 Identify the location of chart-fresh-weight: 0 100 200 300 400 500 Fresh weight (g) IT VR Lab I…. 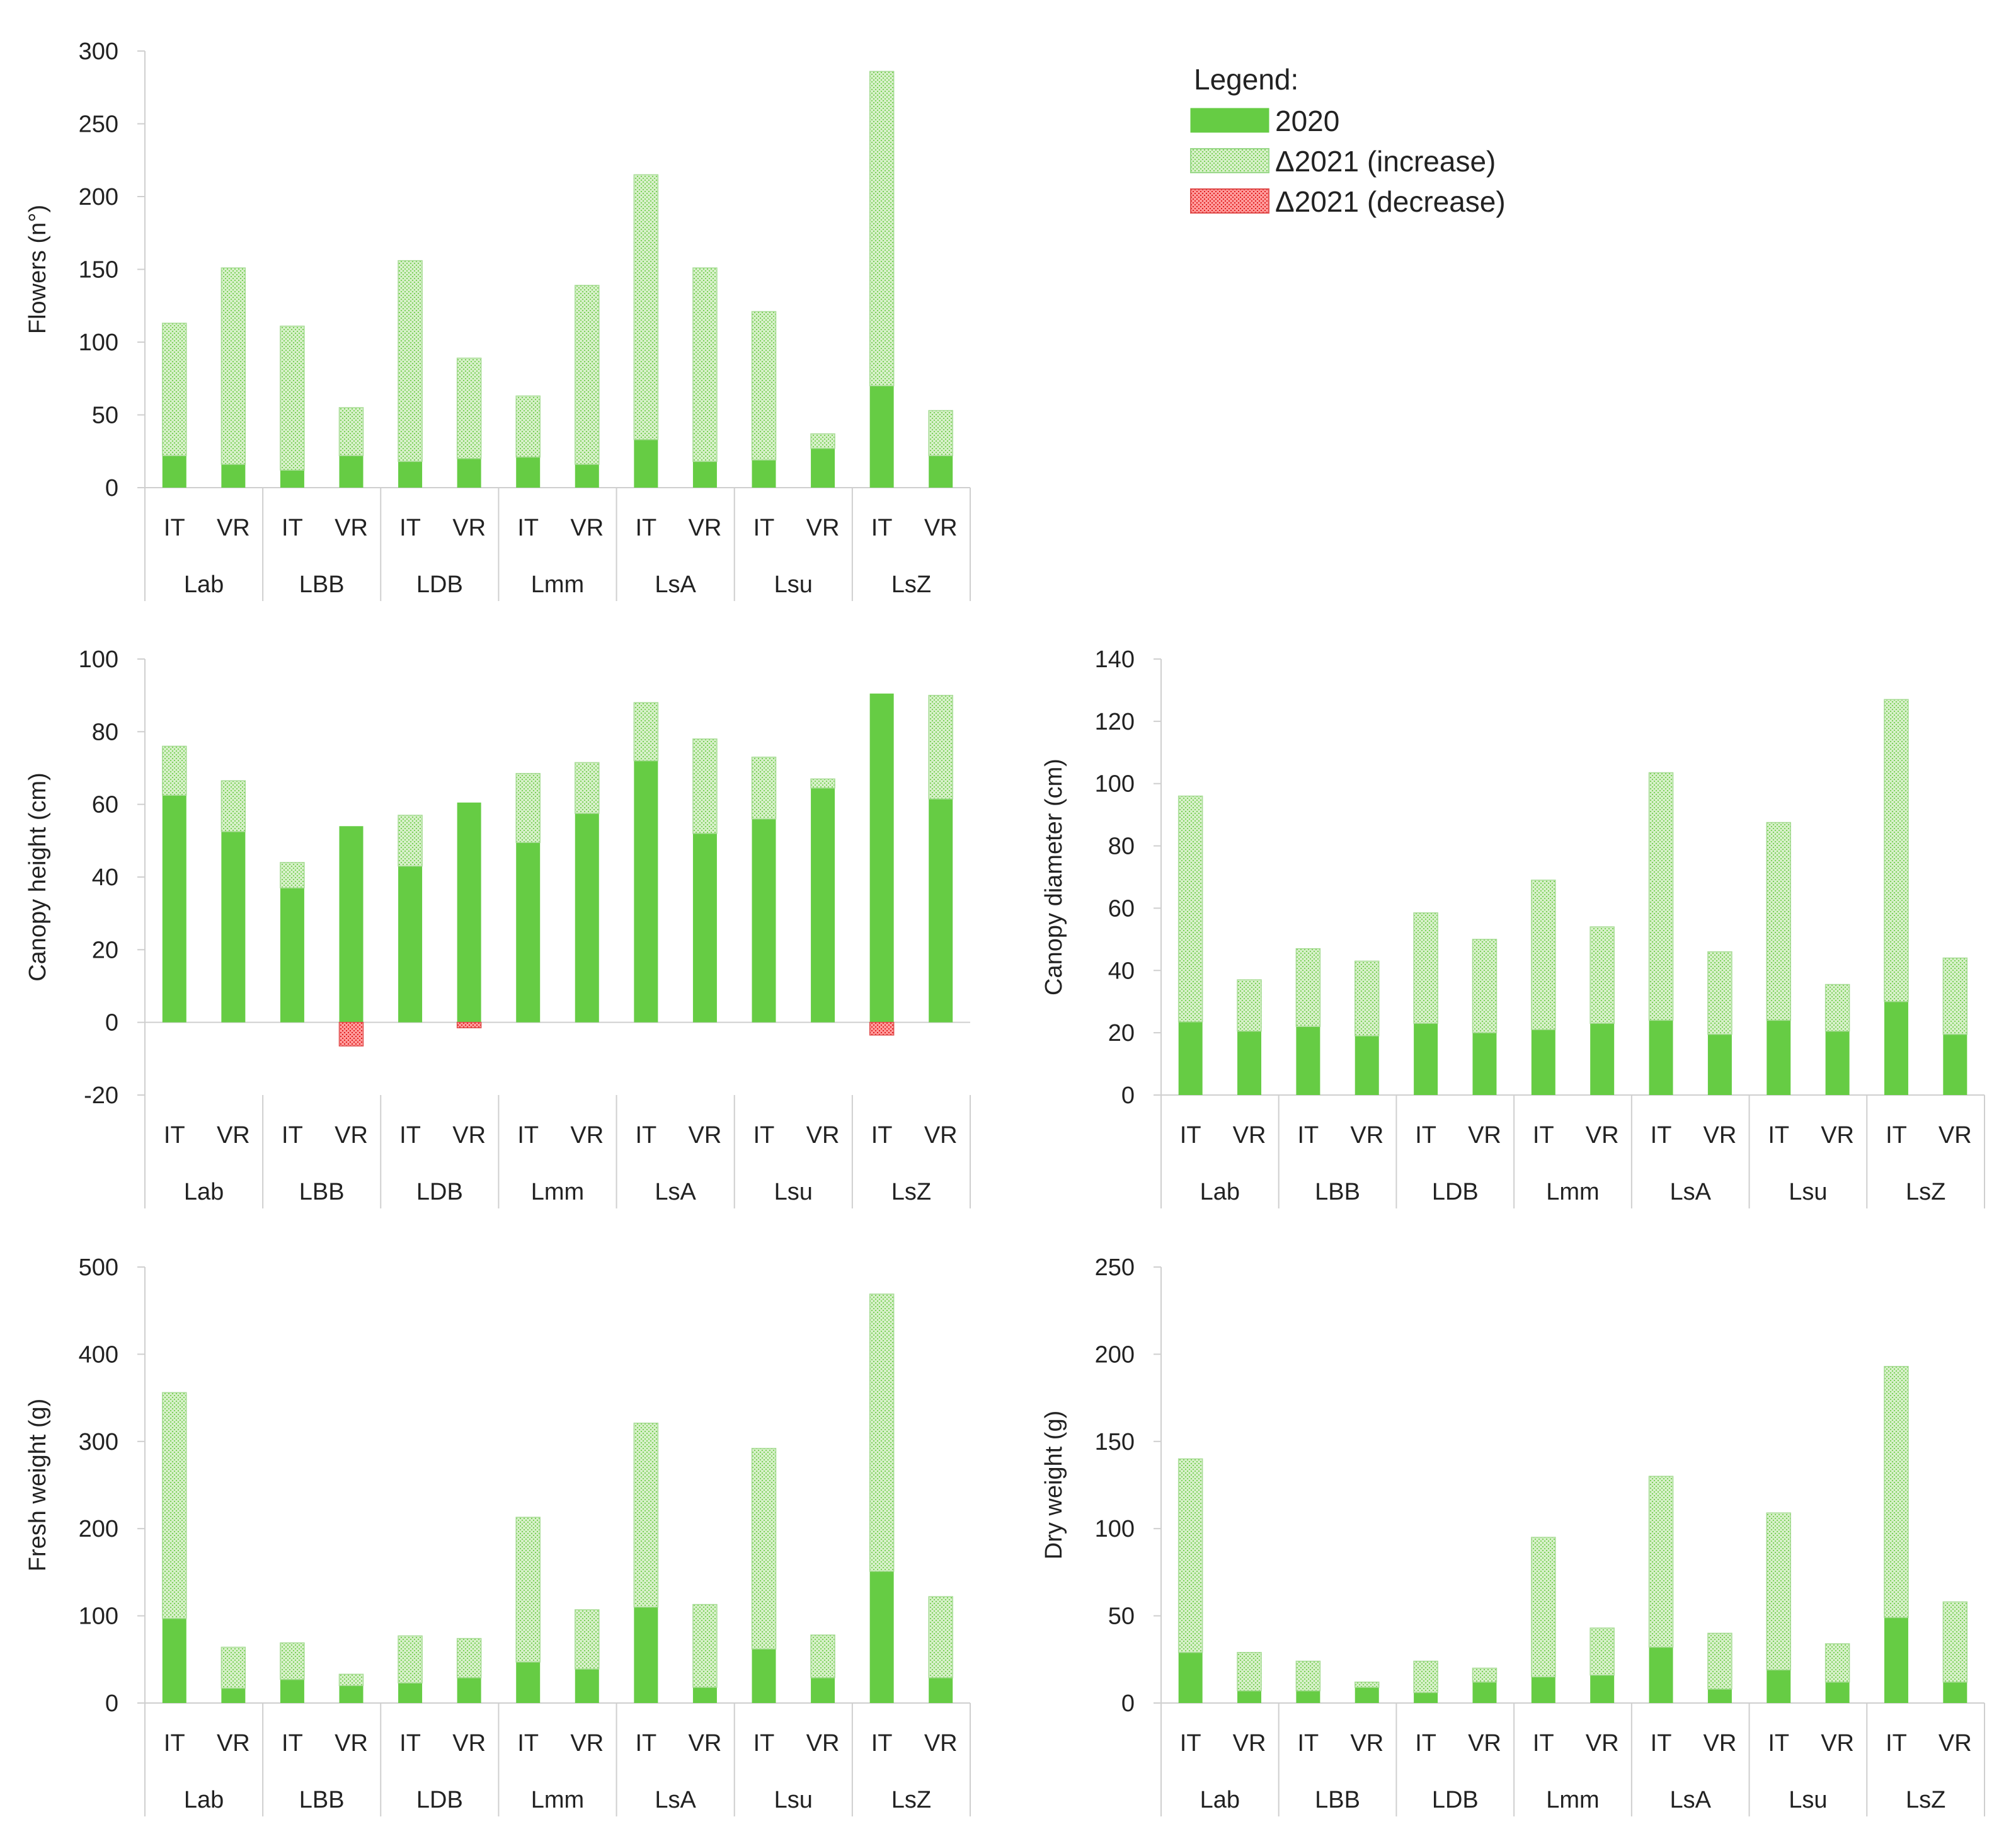
(498, 1535).